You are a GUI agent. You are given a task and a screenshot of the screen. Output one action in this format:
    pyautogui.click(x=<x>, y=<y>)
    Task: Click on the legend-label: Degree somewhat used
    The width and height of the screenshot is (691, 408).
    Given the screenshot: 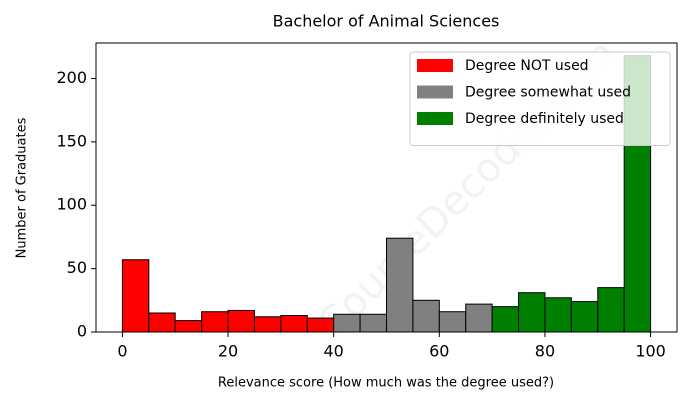 What is the action you would take?
    pyautogui.click(x=548, y=93)
    